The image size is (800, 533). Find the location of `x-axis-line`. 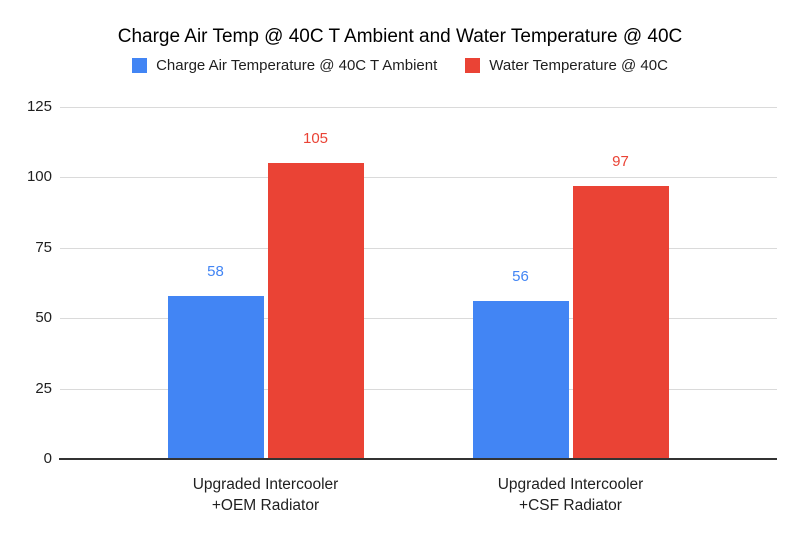

x-axis-line is located at coordinates (418, 459).